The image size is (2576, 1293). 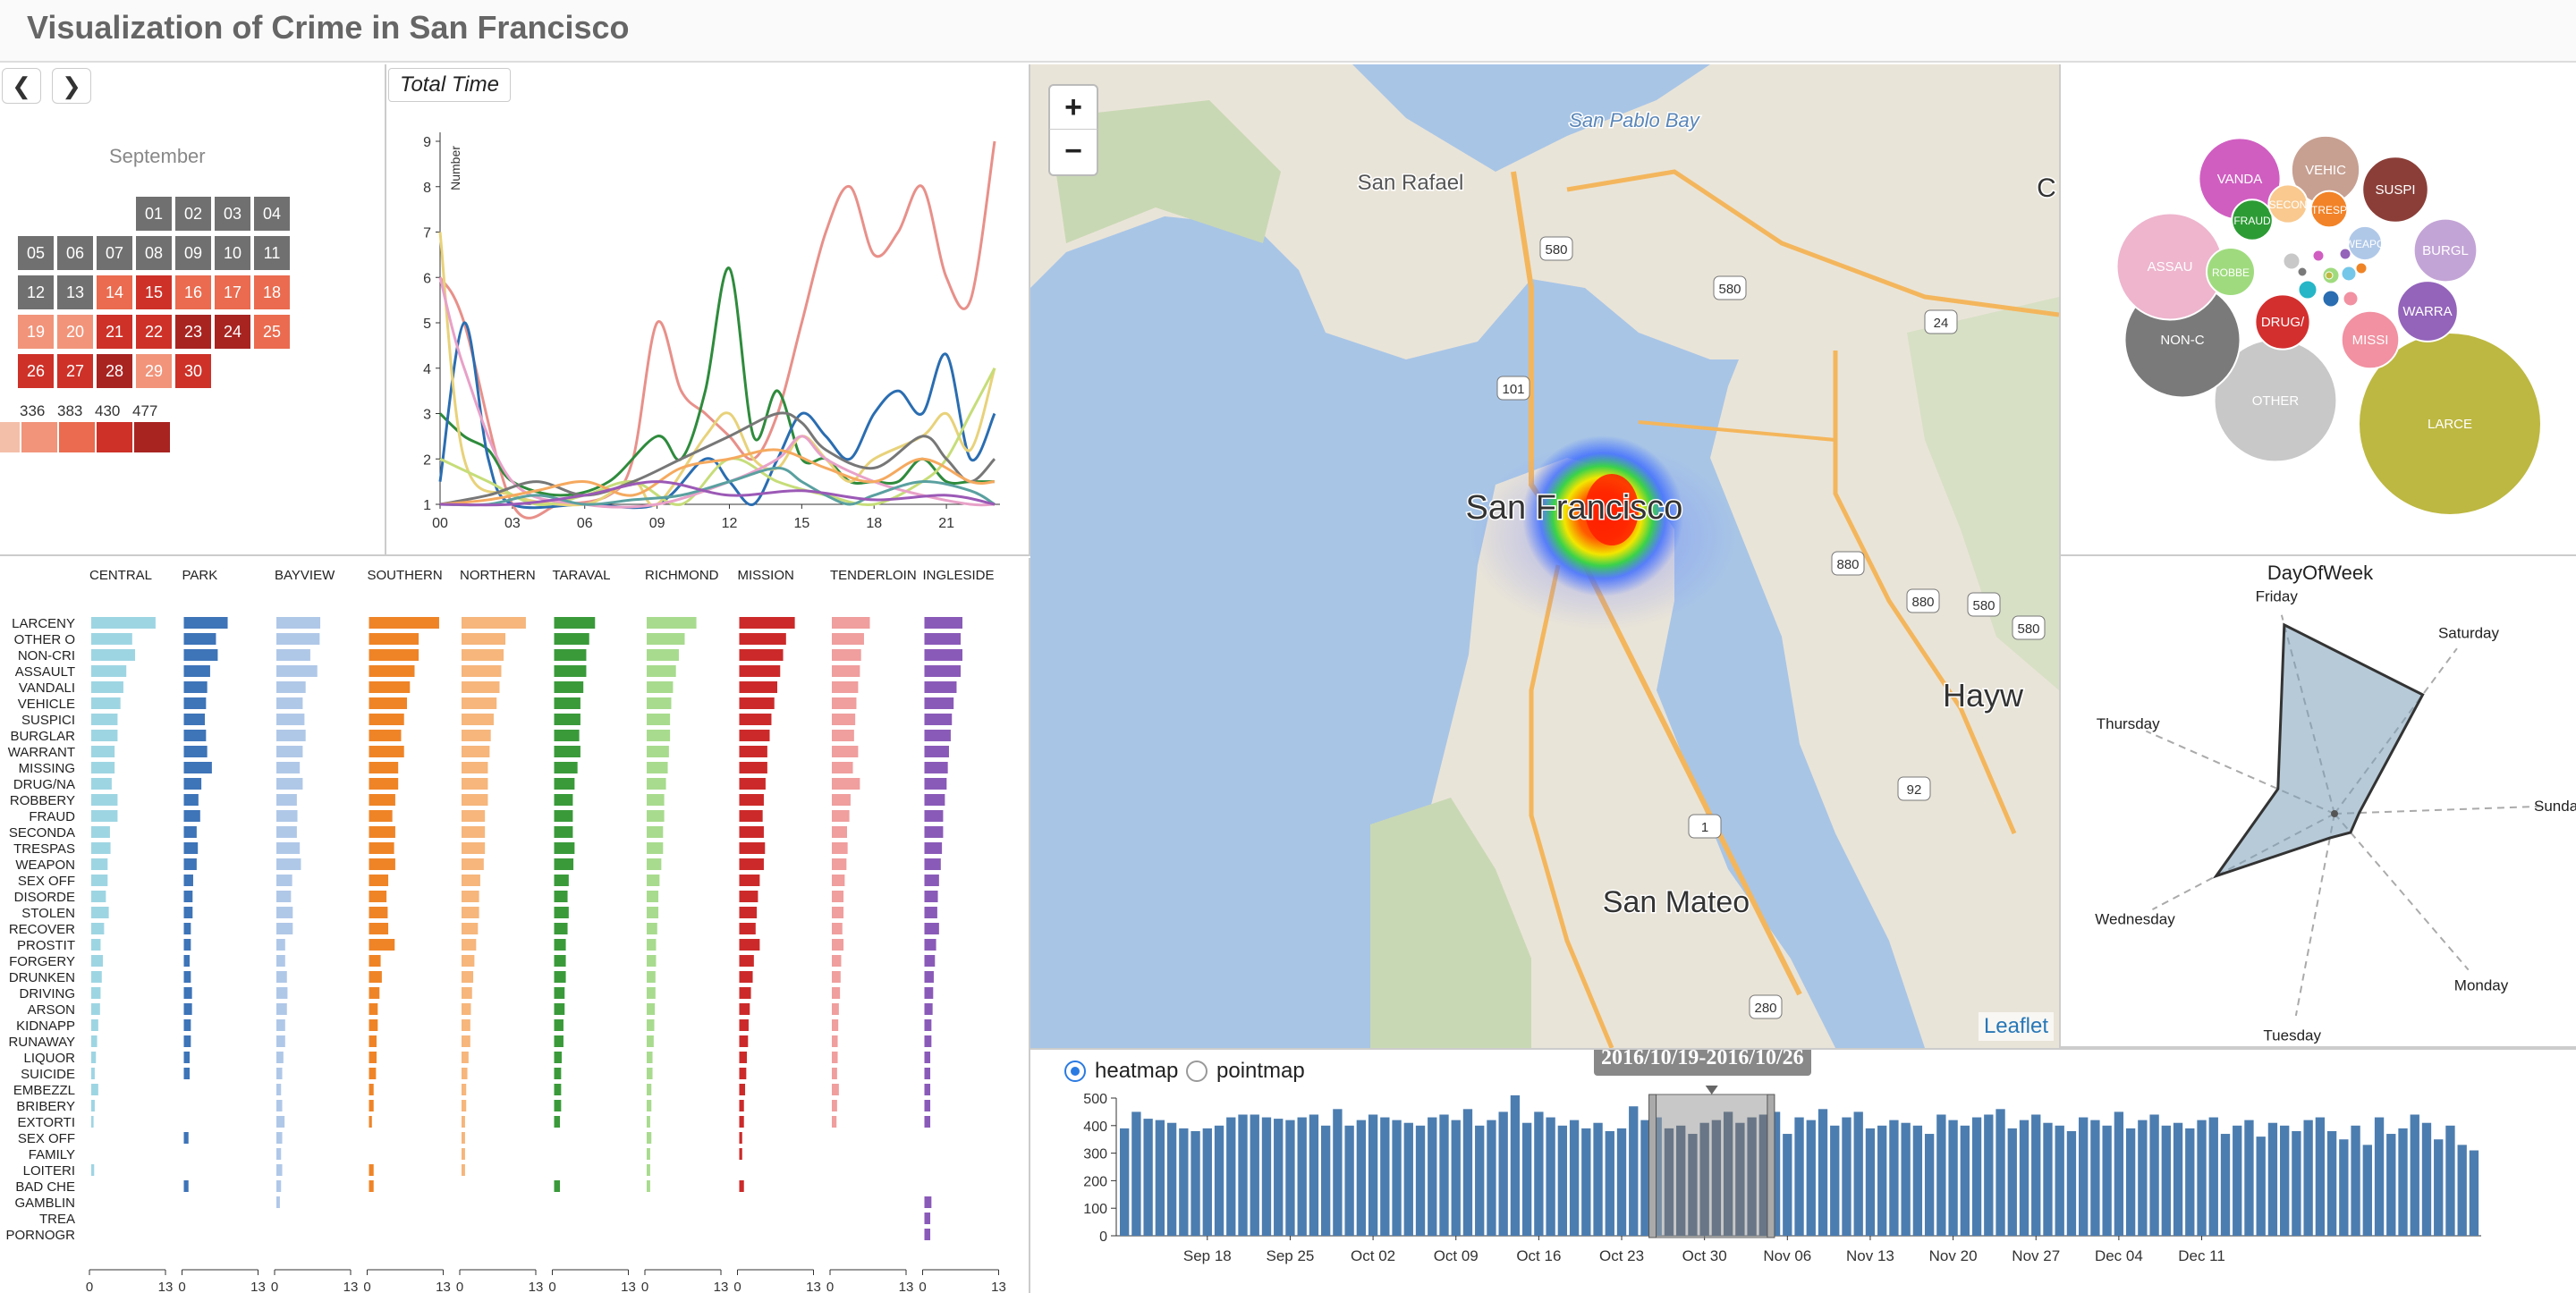 What do you see at coordinates (154, 214) in the screenshot?
I see `calendar-day: 01` at bounding box center [154, 214].